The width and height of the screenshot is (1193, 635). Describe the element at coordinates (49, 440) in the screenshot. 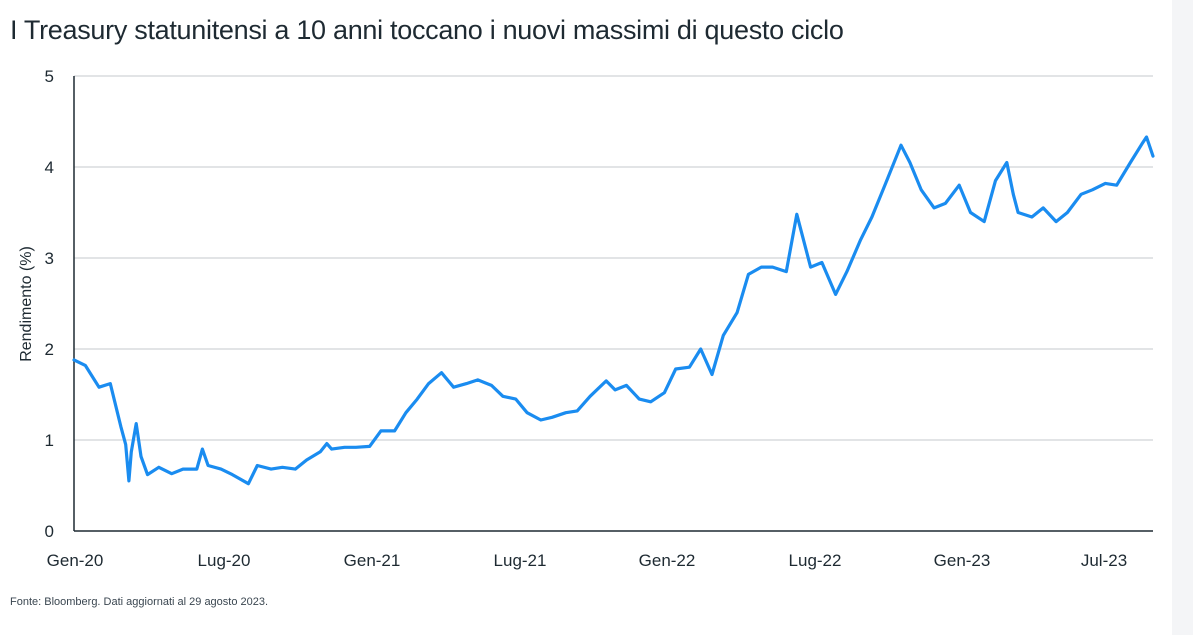

I see `y-tick-label: 1` at that location.